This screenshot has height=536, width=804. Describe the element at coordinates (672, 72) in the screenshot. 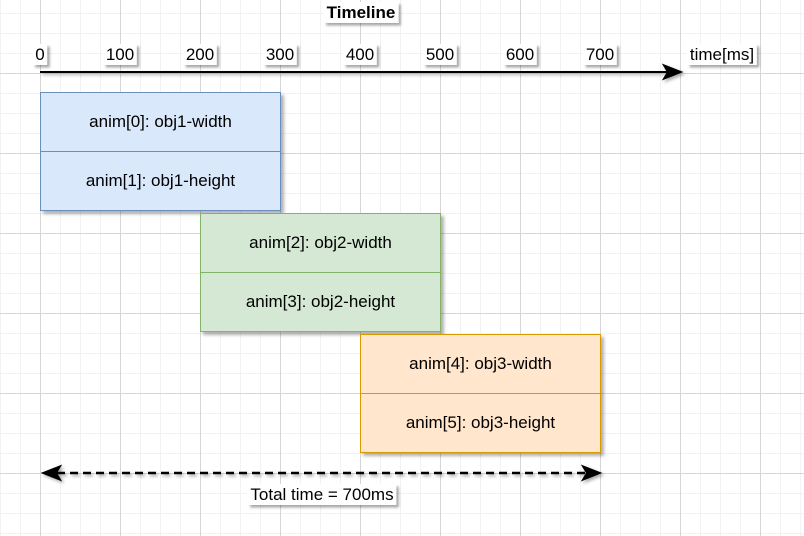

I see `time-axis-arrowhead-icon` at that location.